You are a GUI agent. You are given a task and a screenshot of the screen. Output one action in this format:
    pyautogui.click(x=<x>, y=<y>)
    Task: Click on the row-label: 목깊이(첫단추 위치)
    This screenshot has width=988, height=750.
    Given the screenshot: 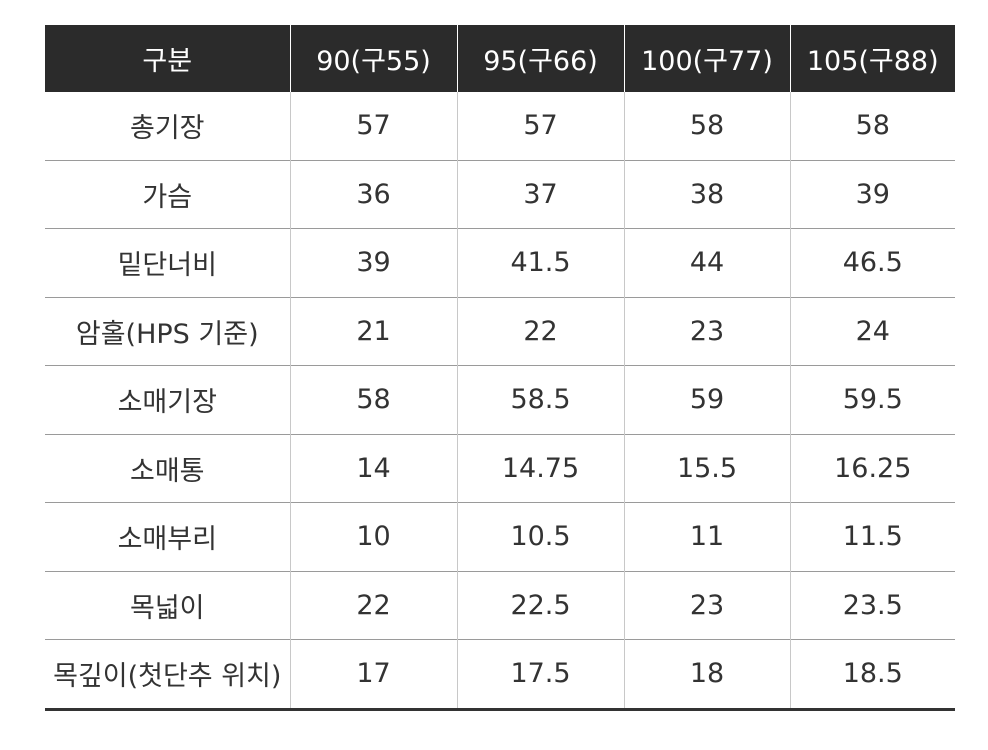 What is the action you would take?
    pyautogui.click(x=167, y=675)
    